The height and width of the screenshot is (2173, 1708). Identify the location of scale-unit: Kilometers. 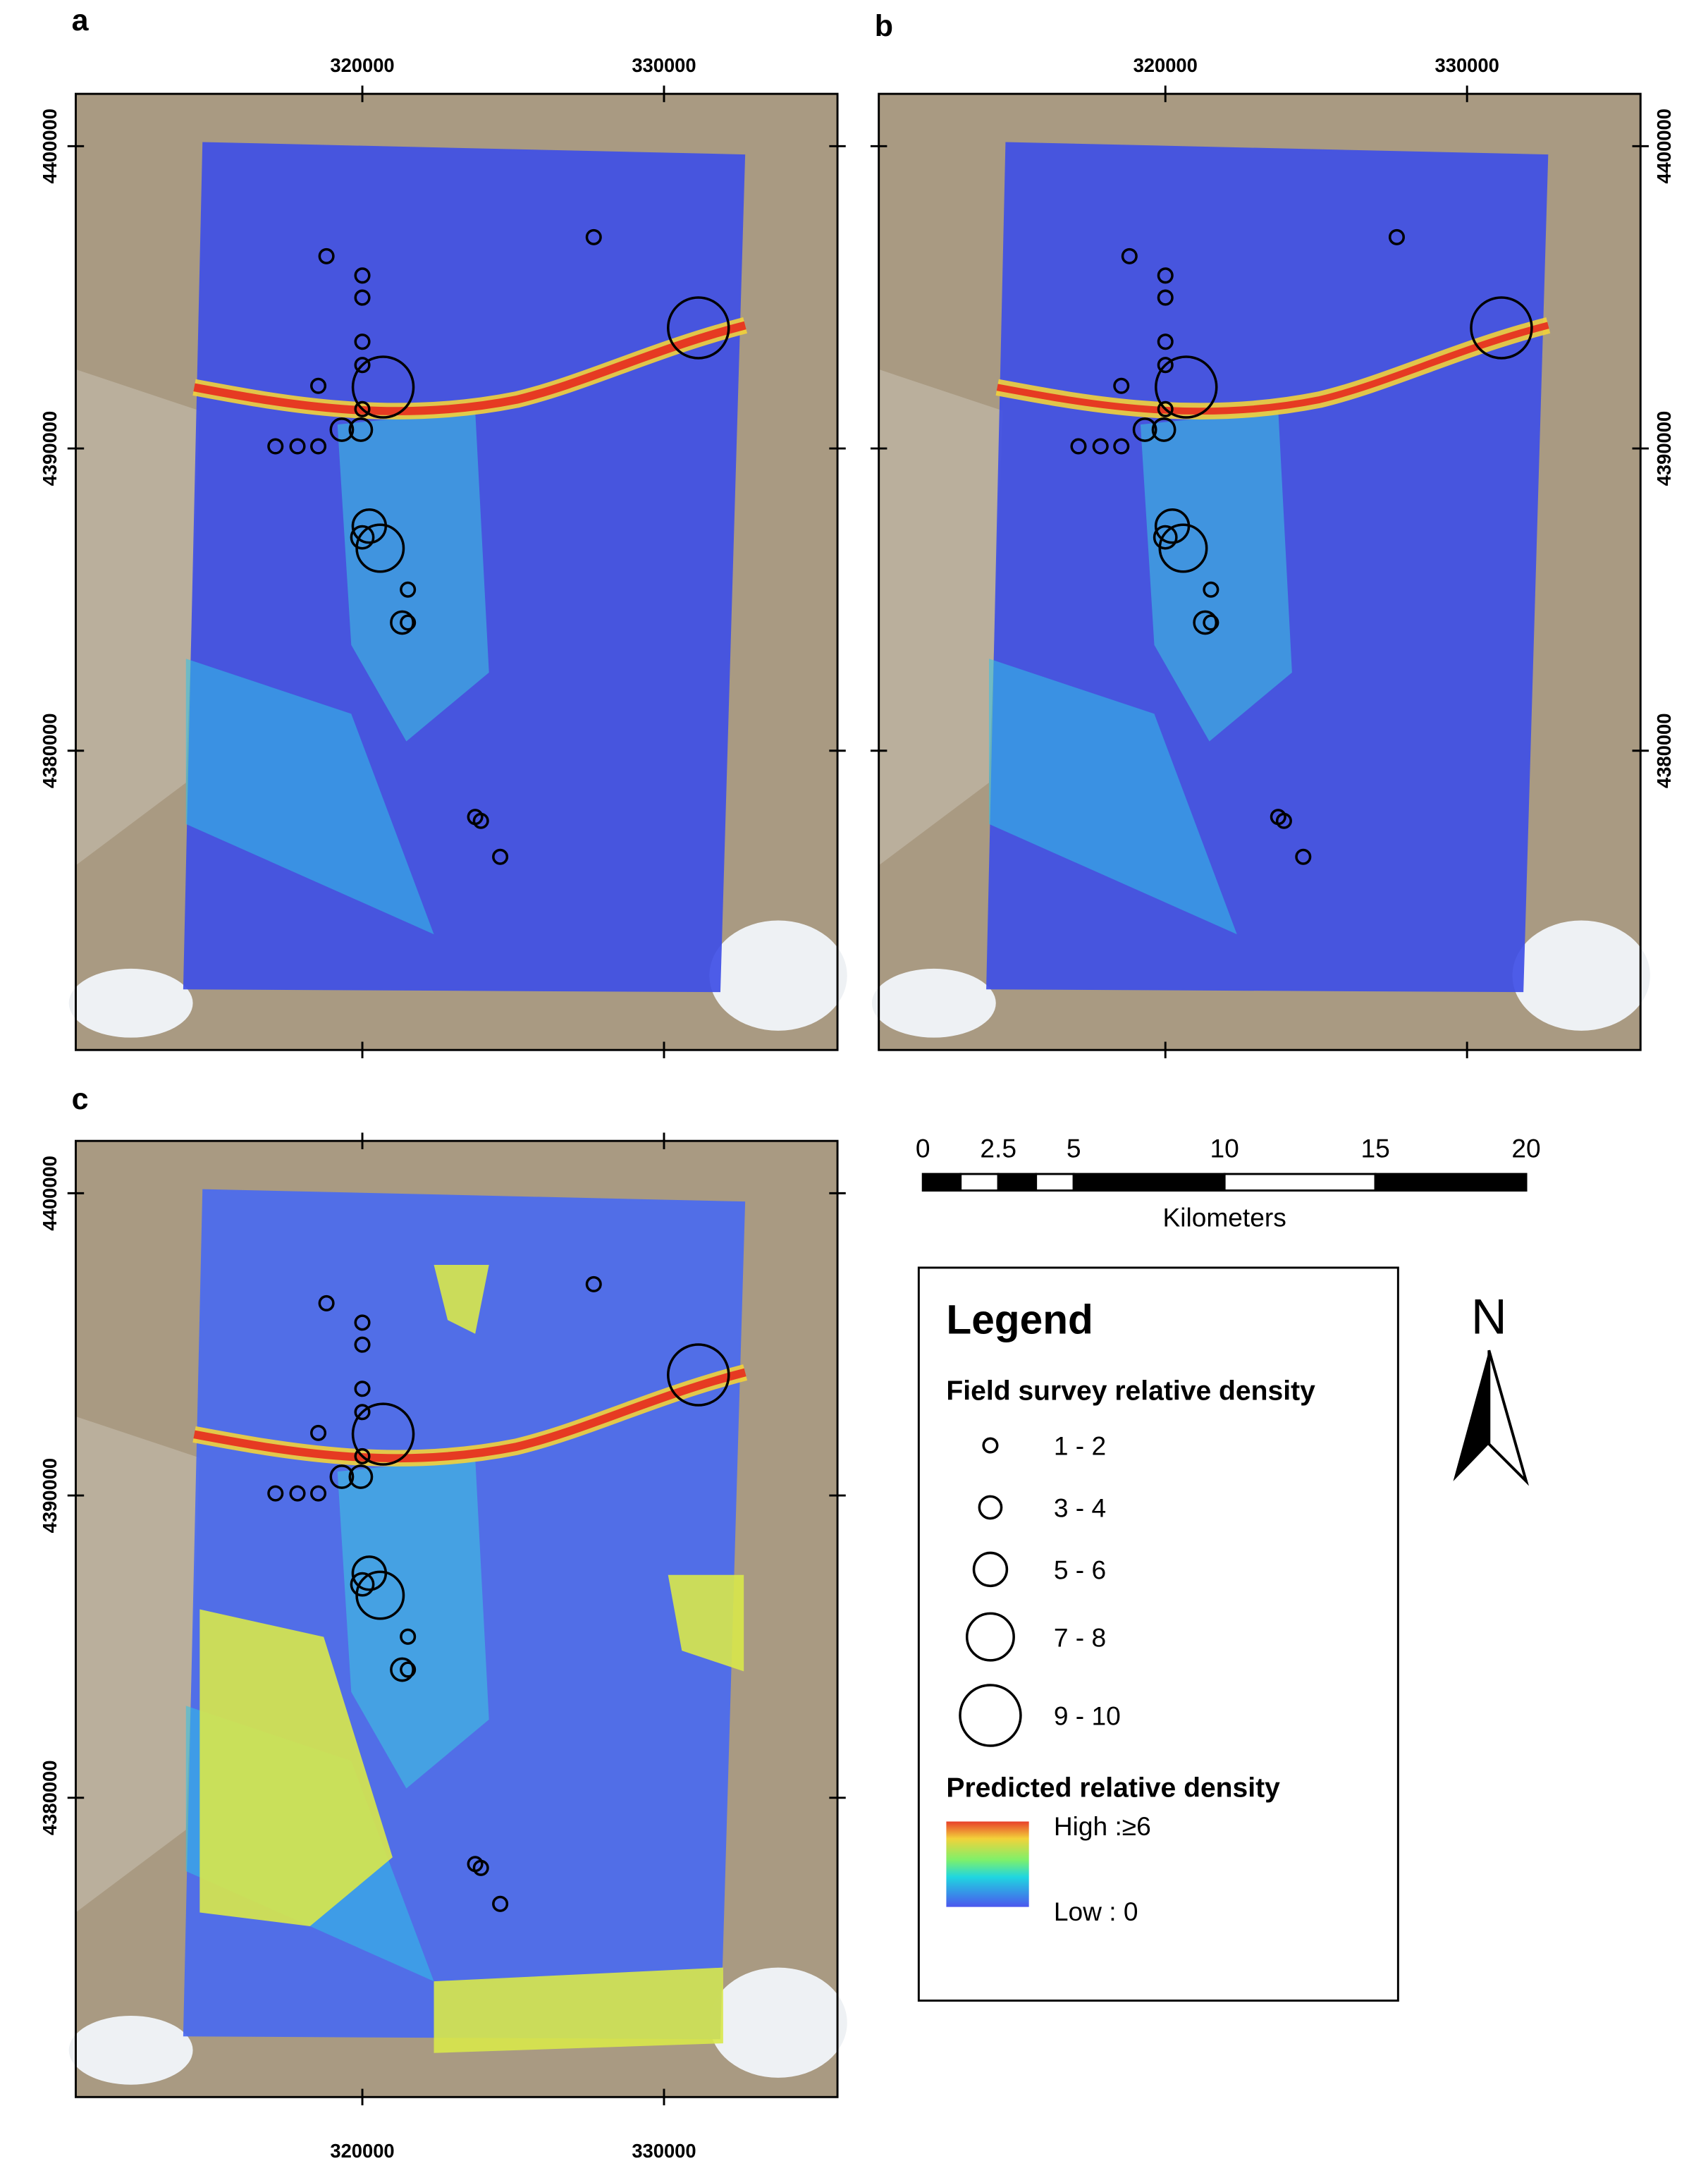
(1224, 1217).